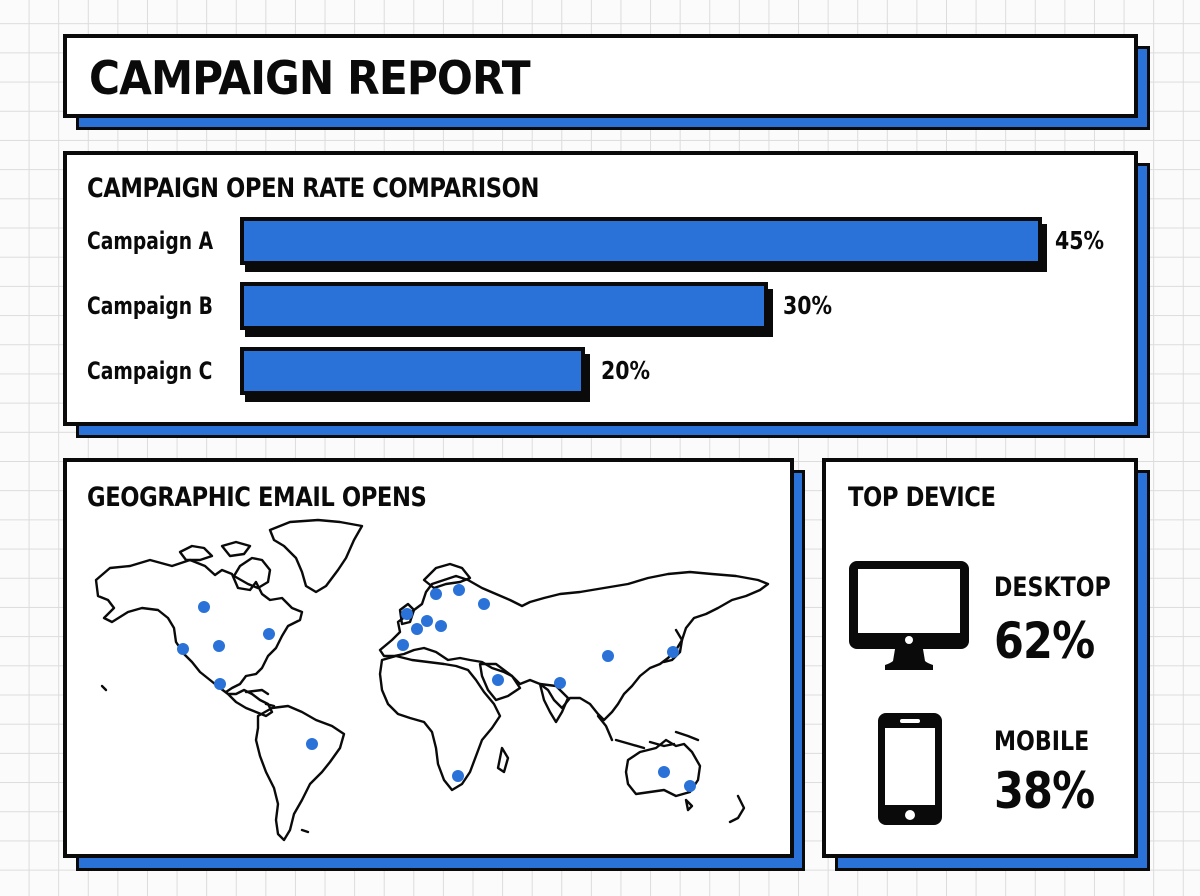 The width and height of the screenshot is (1200, 896). Describe the element at coordinates (412, 371) in the screenshot. I see `bar-campaign-c` at that location.